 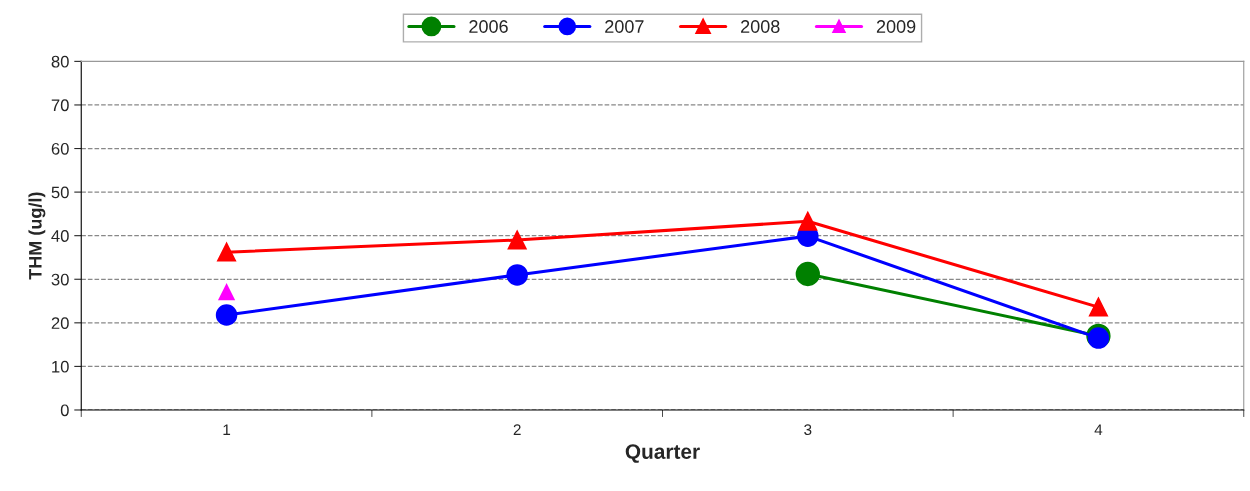 I want to click on y-tick-label: 20, so click(x=60, y=323).